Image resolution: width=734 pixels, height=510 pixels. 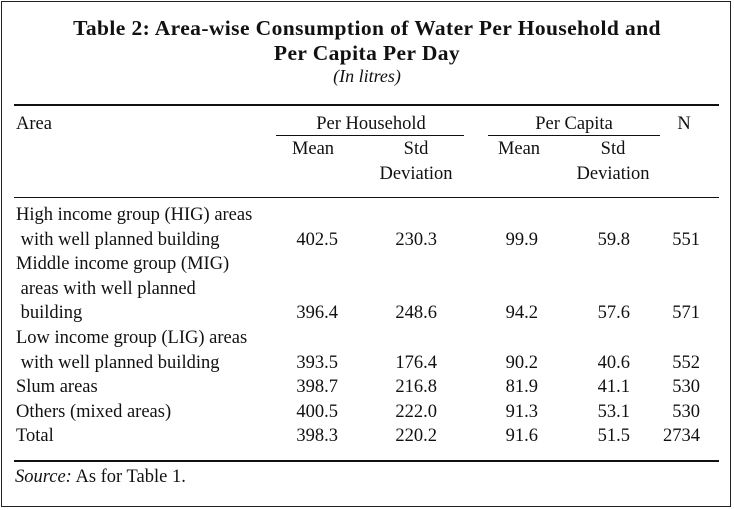 What do you see at coordinates (416, 174) in the screenshot?
I see `header-hh-std-line2: Deviation` at bounding box center [416, 174].